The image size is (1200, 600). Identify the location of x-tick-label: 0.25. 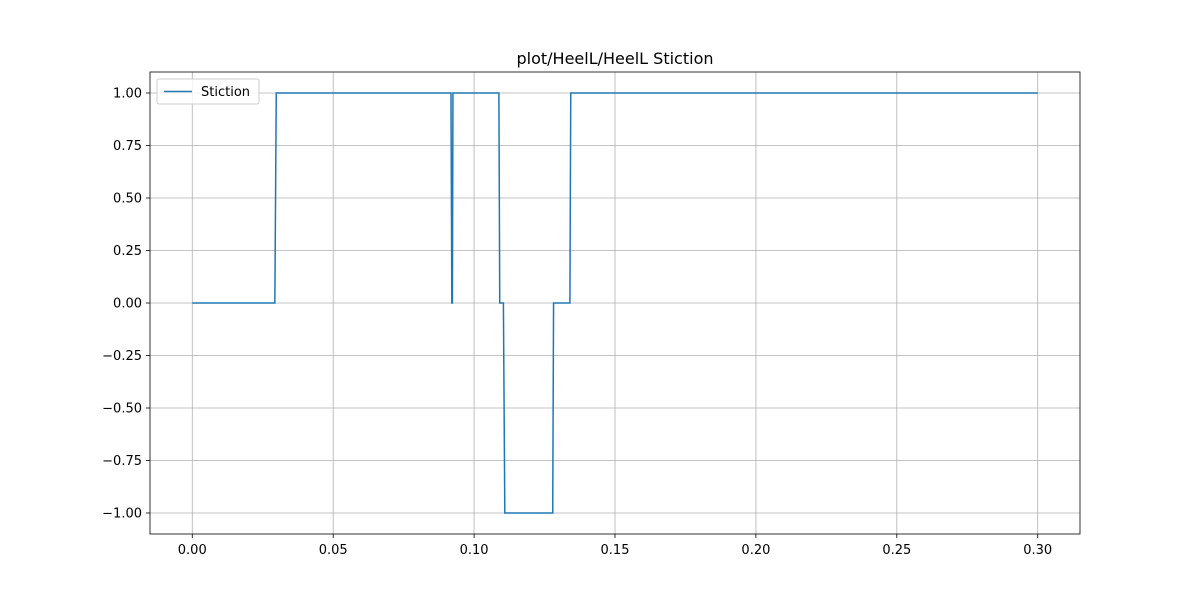
(896, 550).